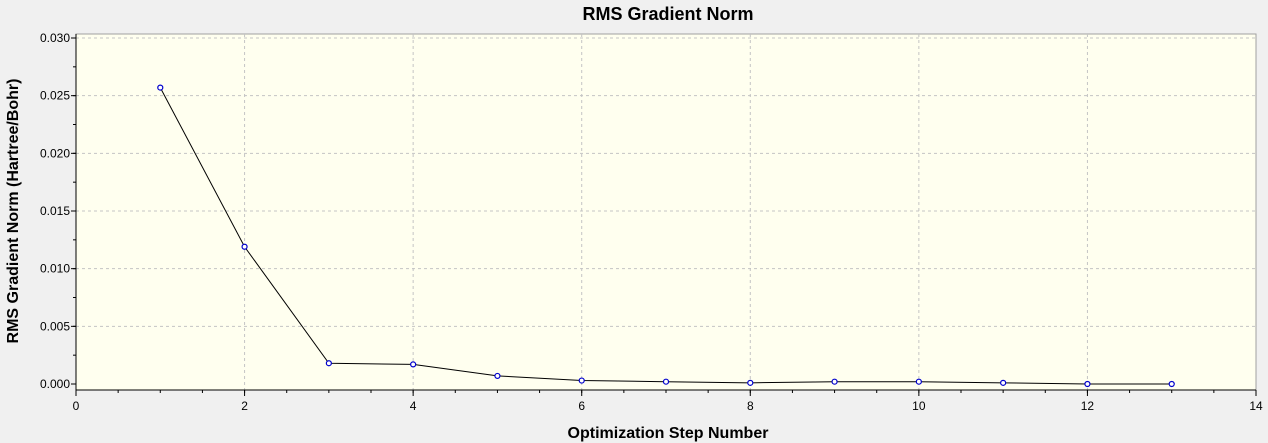  I want to click on y-tick-label: 0.005, so click(55, 326).